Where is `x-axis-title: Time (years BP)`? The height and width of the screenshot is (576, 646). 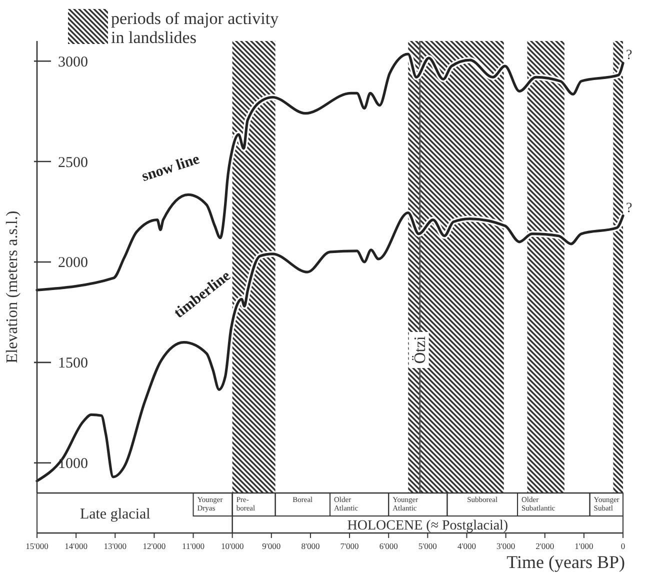
x-axis-title: Time (years BP) is located at coordinates (565, 562).